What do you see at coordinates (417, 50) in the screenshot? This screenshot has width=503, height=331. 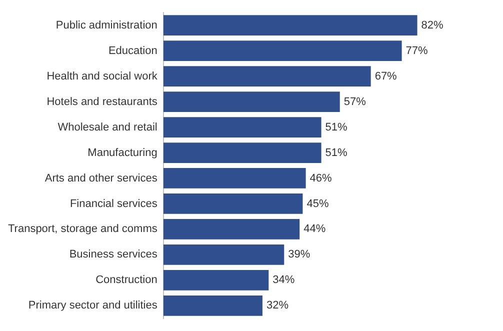 I see `data-label: 77%` at bounding box center [417, 50].